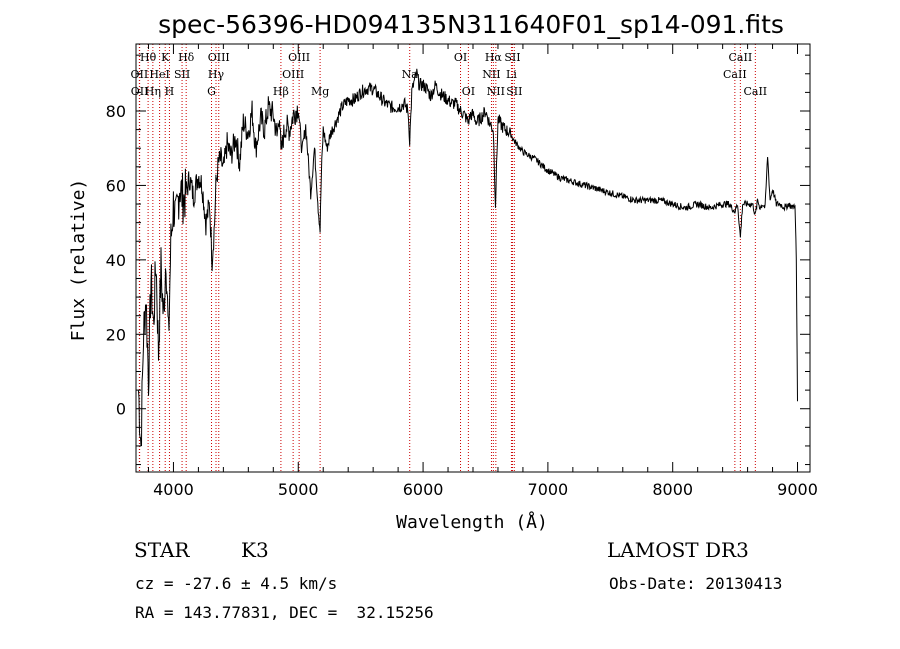 Image resolution: width=900 pixels, height=649 pixels. I want to click on y-tick-label: 60, so click(116, 185).